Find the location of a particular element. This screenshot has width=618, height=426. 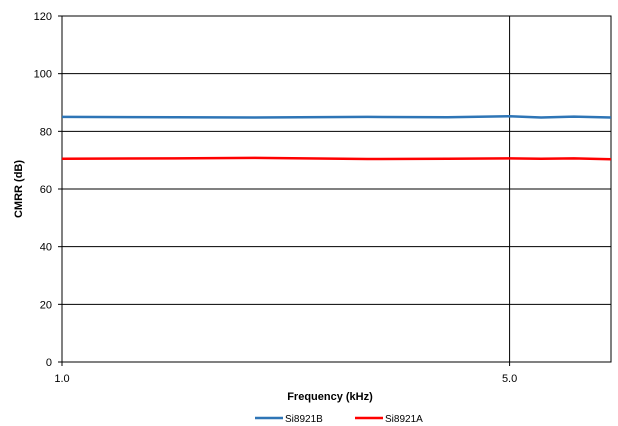

series-line-si8921a is located at coordinates (336, 158).